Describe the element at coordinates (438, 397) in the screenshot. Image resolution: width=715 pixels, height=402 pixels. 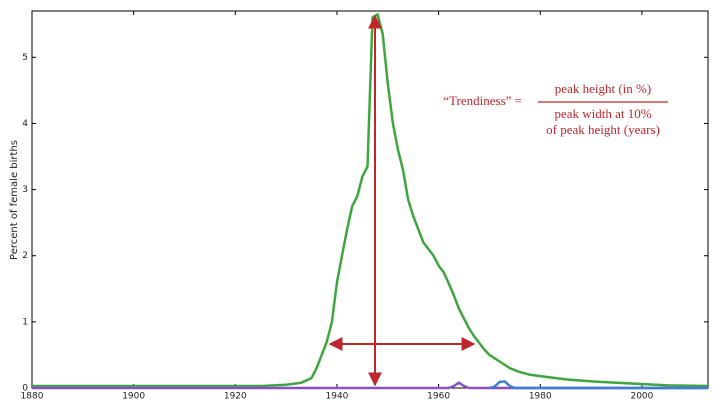
I see `x-tick-label: 1960` at that location.